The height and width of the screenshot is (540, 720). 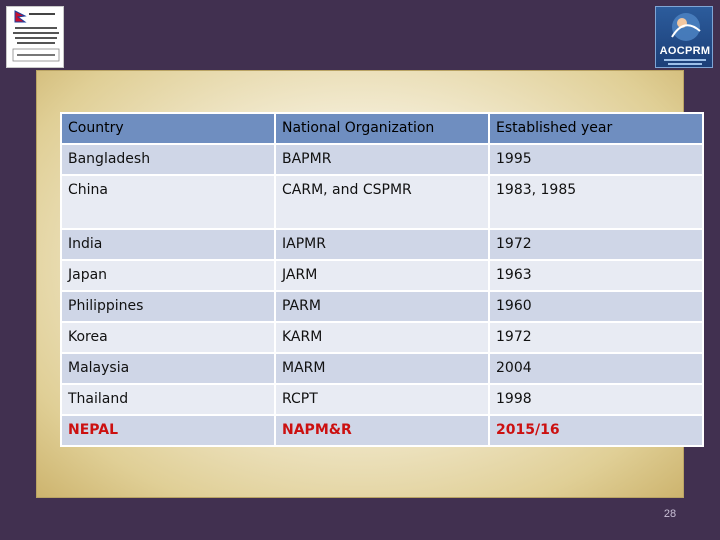 I want to click on cell-year: 2004, so click(x=596, y=368).